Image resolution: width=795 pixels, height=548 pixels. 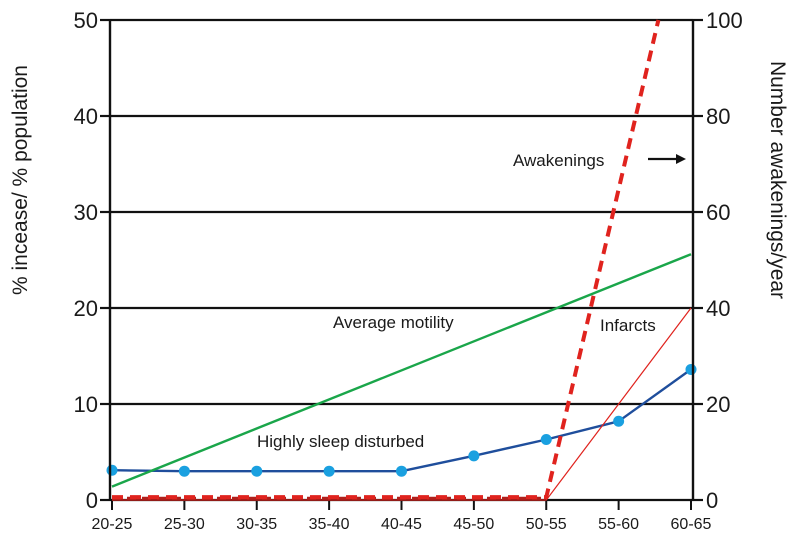 What do you see at coordinates (256, 524) in the screenshot?
I see `x-tick-label-30-35: 30-35` at bounding box center [256, 524].